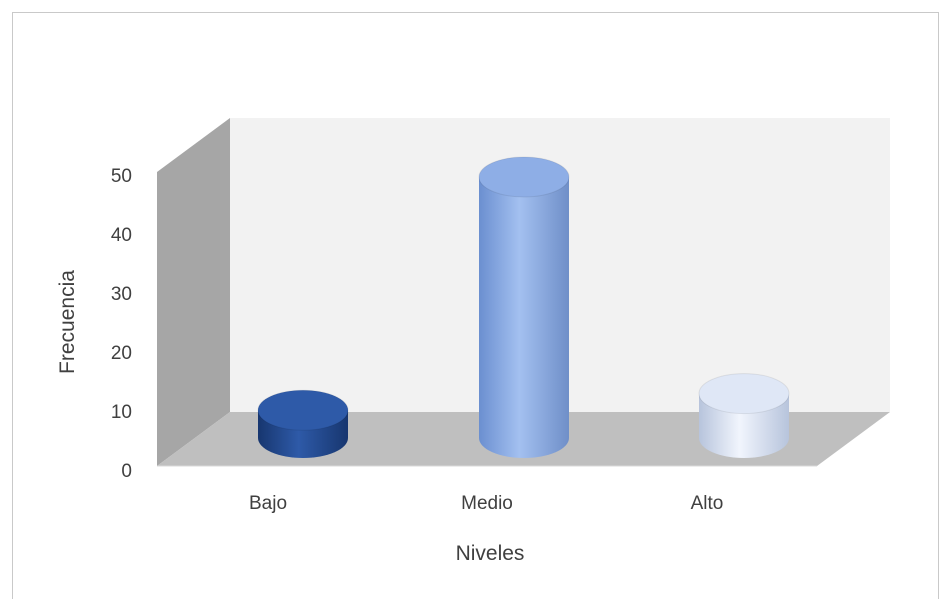 This screenshot has height=599, width=945. I want to click on y-tick-label: 50, so click(121, 176).